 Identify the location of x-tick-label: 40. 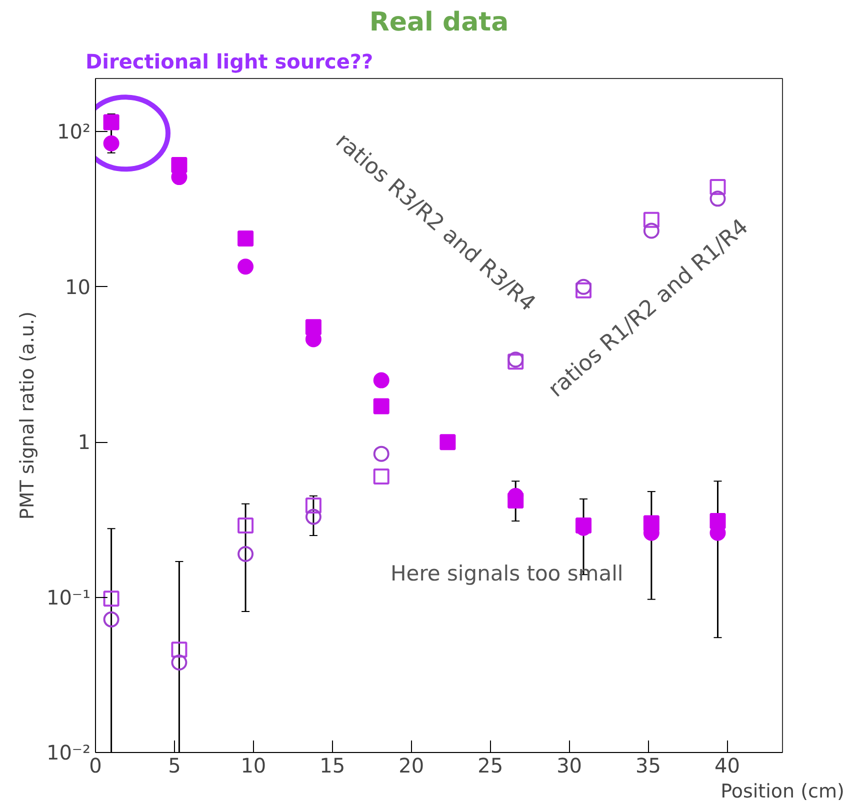
(727, 766).